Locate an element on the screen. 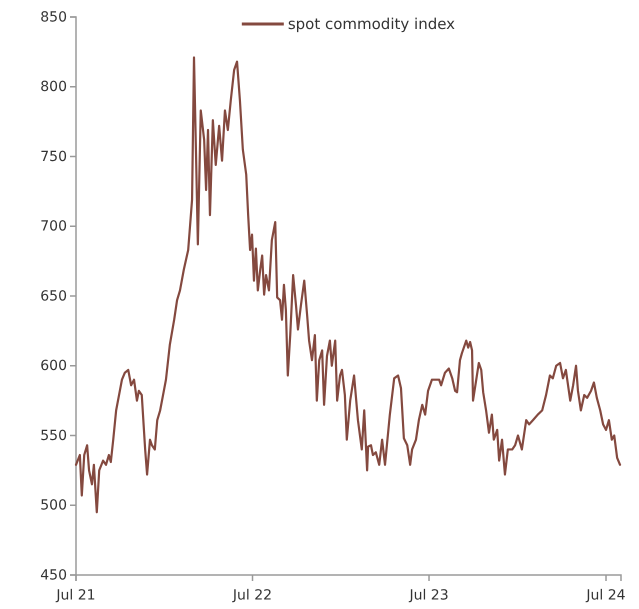 This screenshot has width=639, height=609. y-tick-label: 800 is located at coordinates (53, 87).